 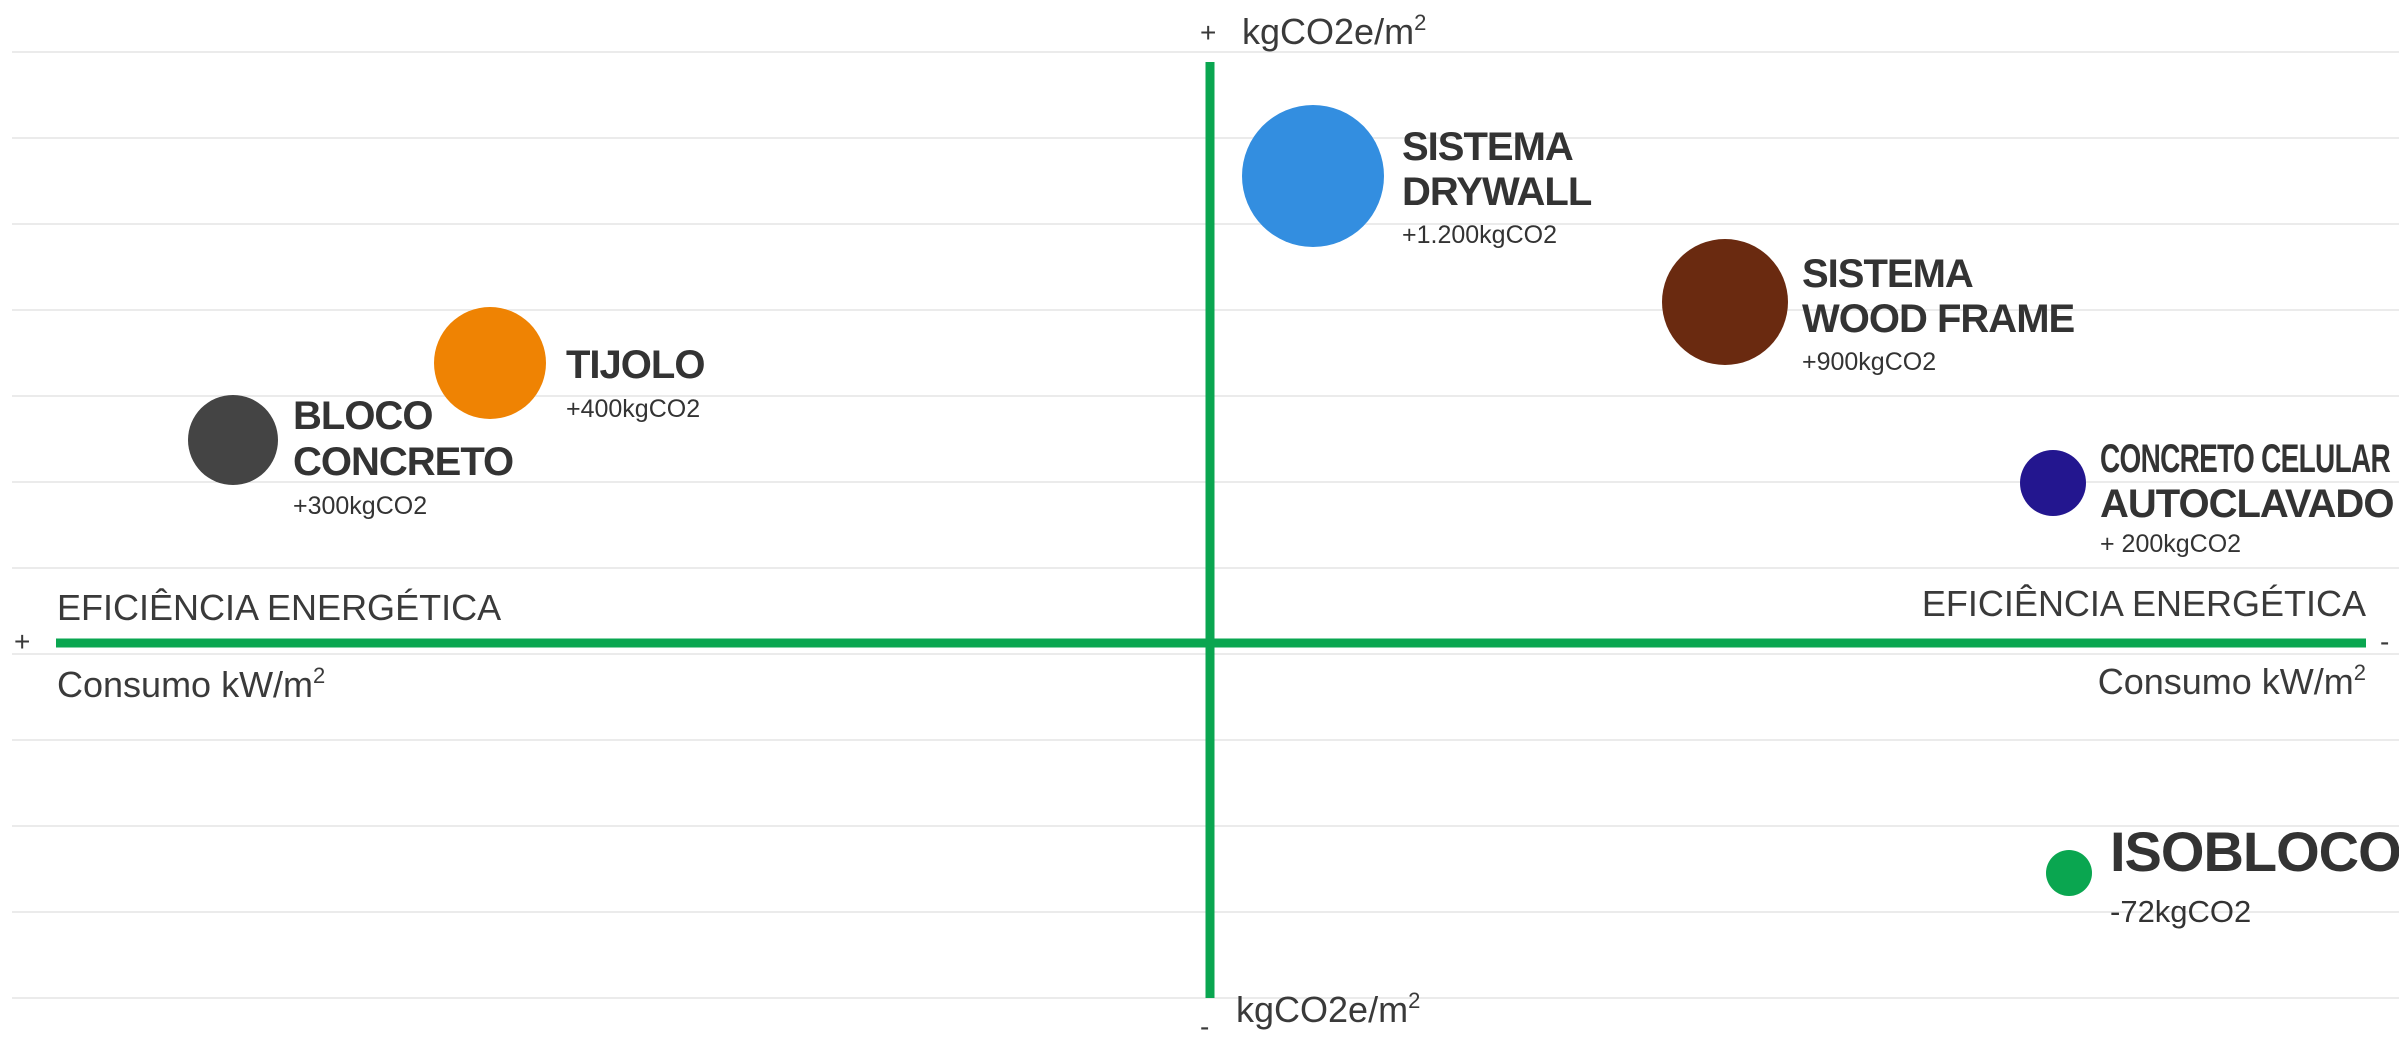 What do you see at coordinates (1204, 1024) in the screenshot?
I see `y-bottom-sign: -` at bounding box center [1204, 1024].